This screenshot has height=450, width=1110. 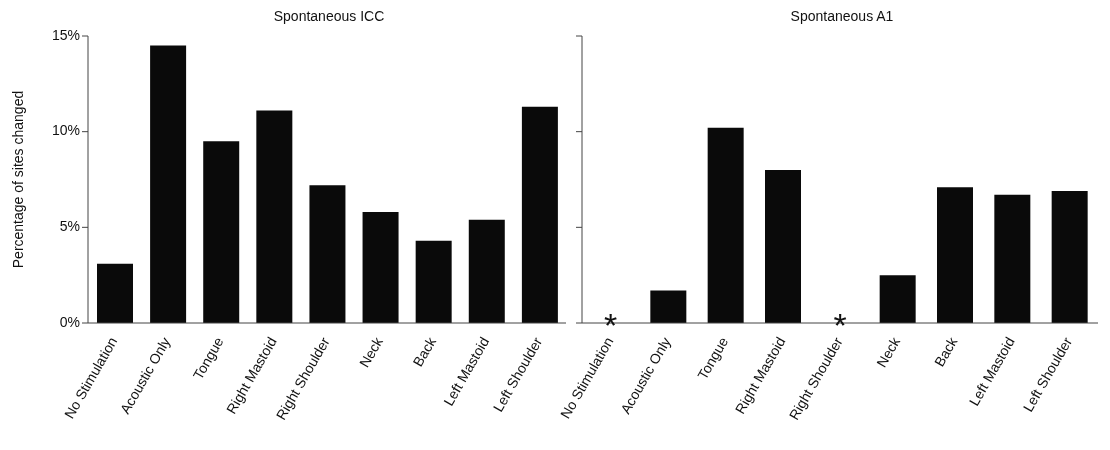 What do you see at coordinates (842, 17) in the screenshot?
I see `chart-title: Spontaneous A1` at bounding box center [842, 17].